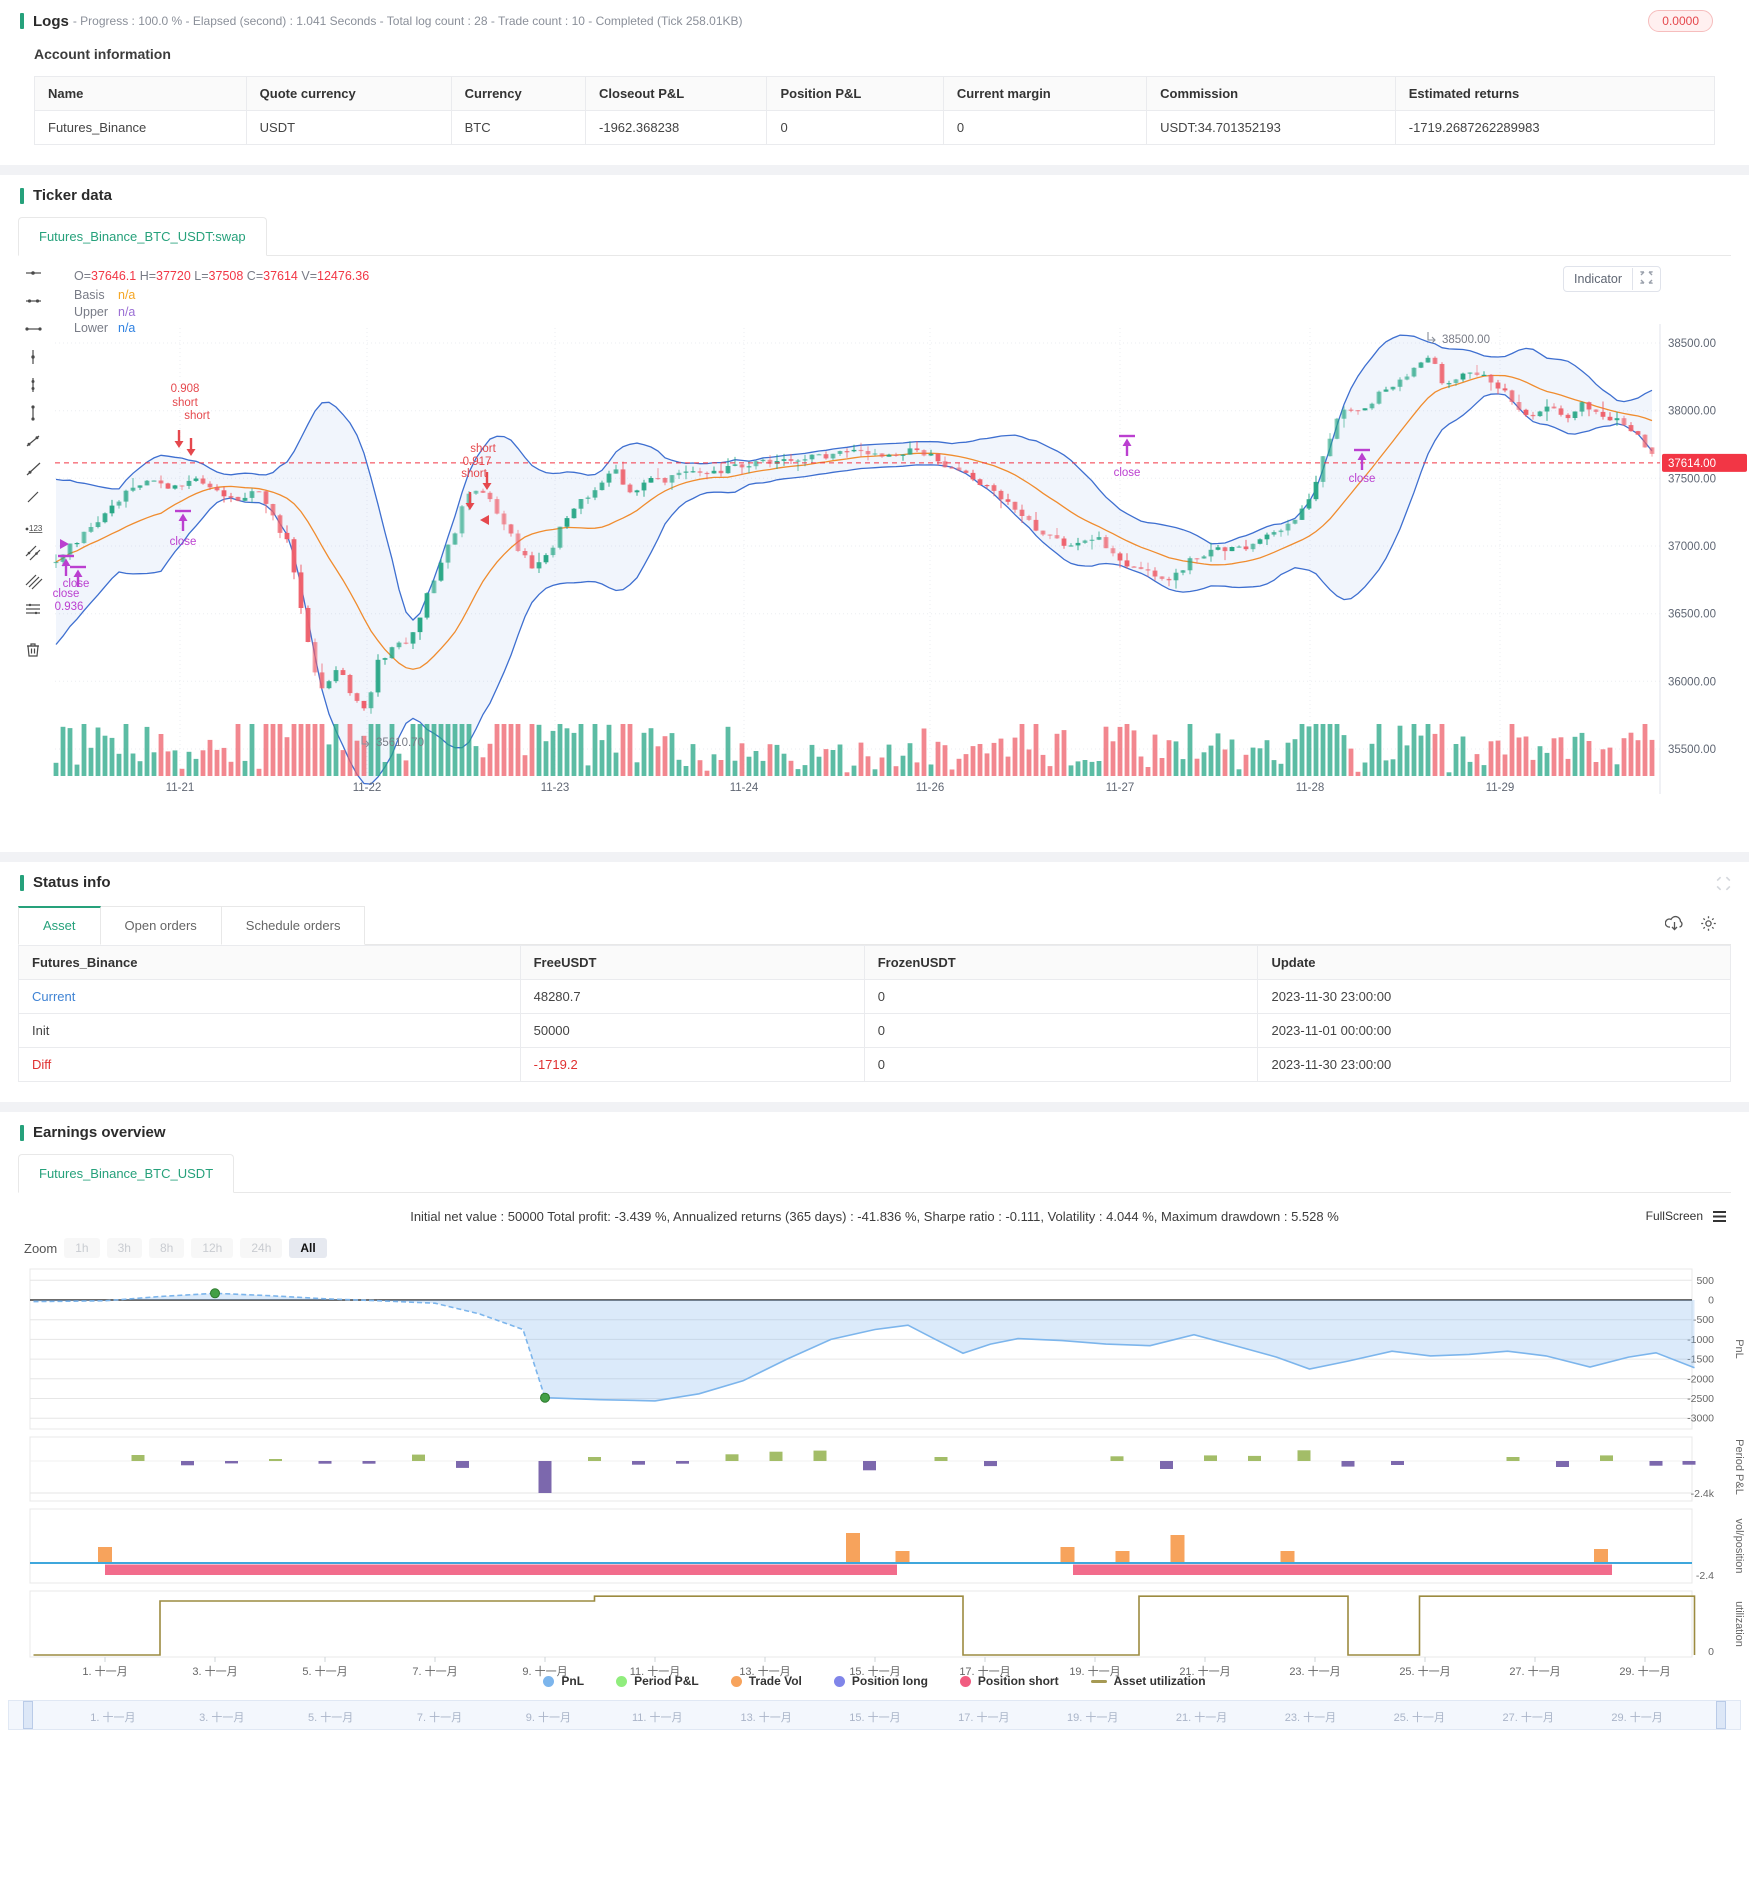  Describe the element at coordinates (1494, 1030) in the screenshot. I see `status-update-time: 2023-11-01 00:00:00` at that location.